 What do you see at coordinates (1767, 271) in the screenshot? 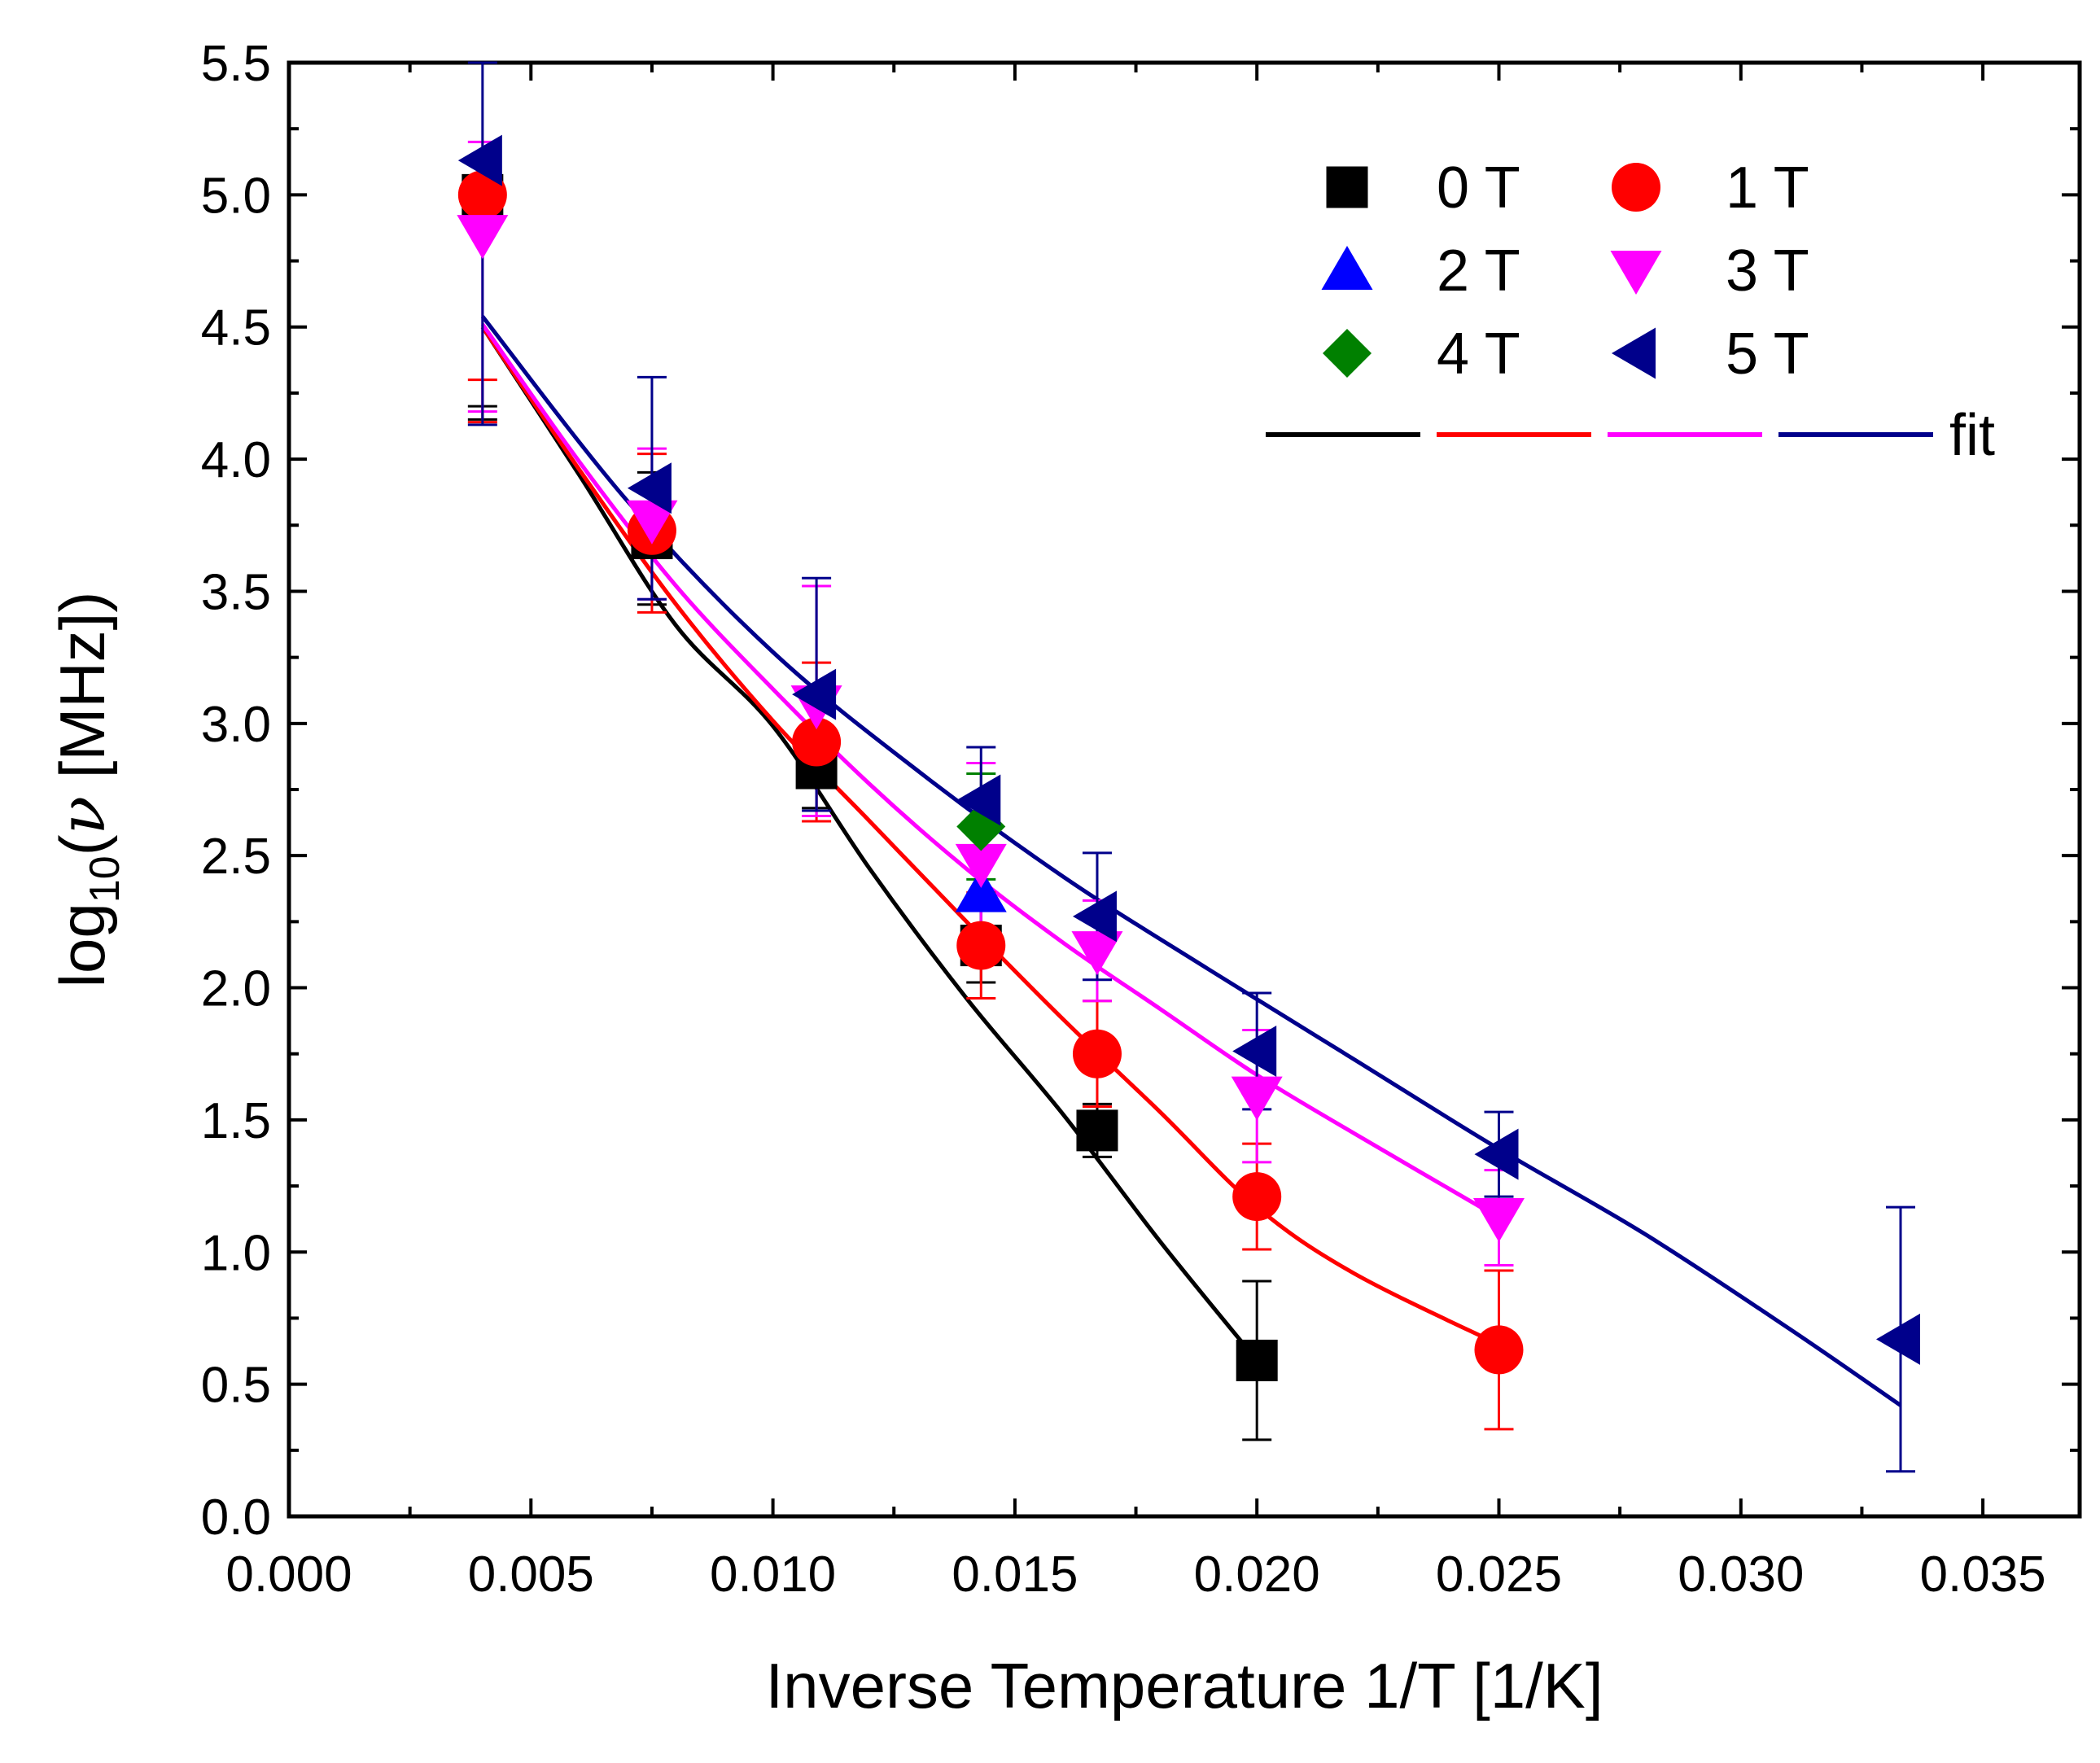
I see `legend-label-3-t: 3 T` at bounding box center [1767, 271].